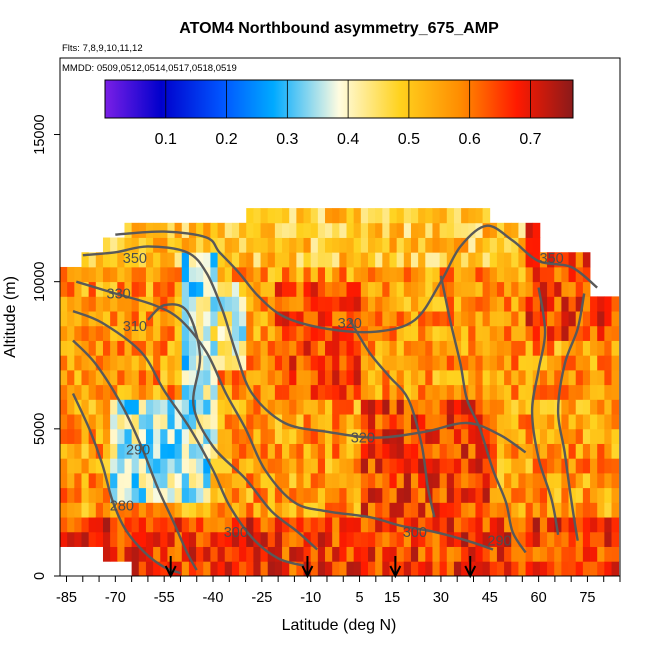 The height and width of the screenshot is (650, 650). Describe the element at coordinates (409, 139) in the screenshot. I see `colorbar-tick-label: 0.5` at that location.